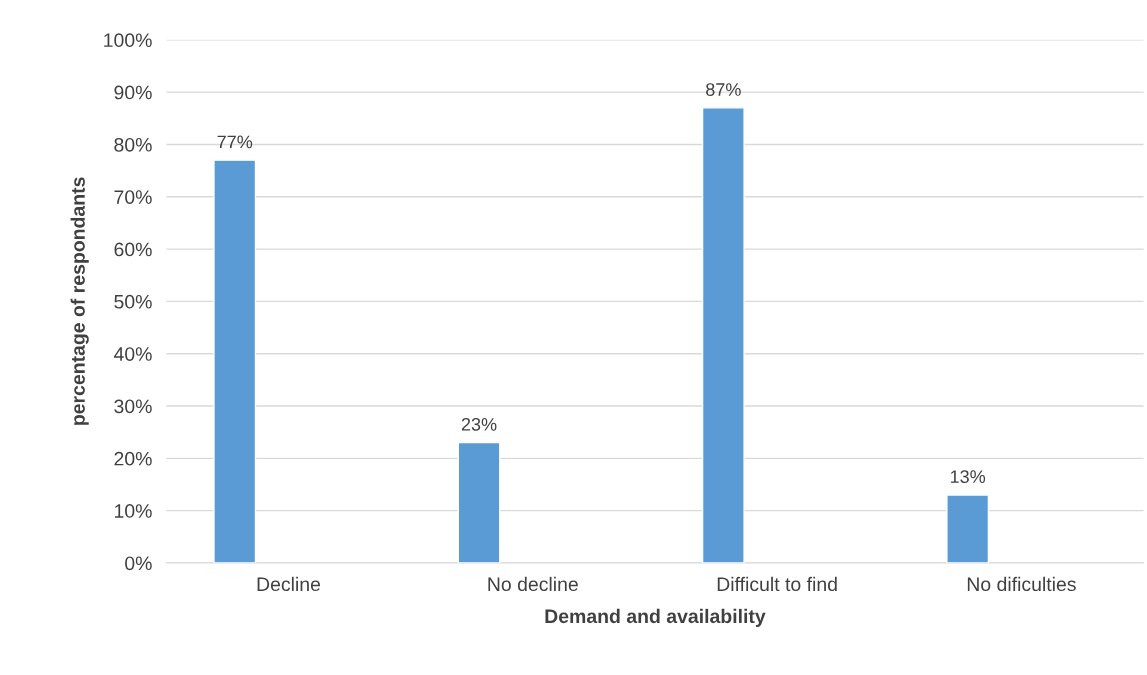 This screenshot has height=675, width=1147. Describe the element at coordinates (133, 458) in the screenshot. I see `y-tick-label: 20%` at that location.